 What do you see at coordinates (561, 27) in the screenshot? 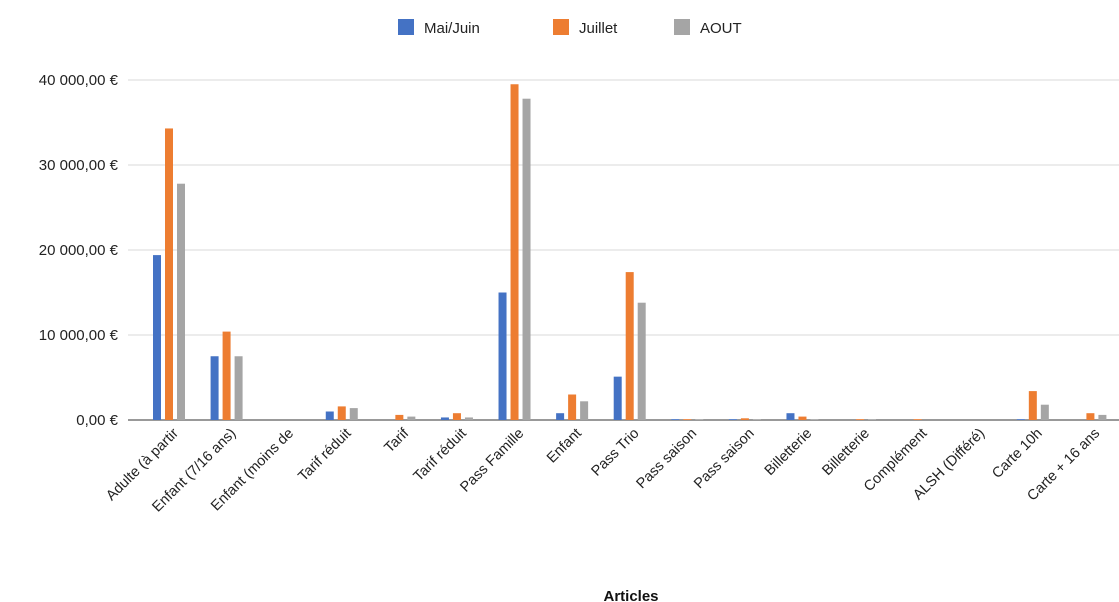
I see `legend-swatch-juillet` at bounding box center [561, 27].